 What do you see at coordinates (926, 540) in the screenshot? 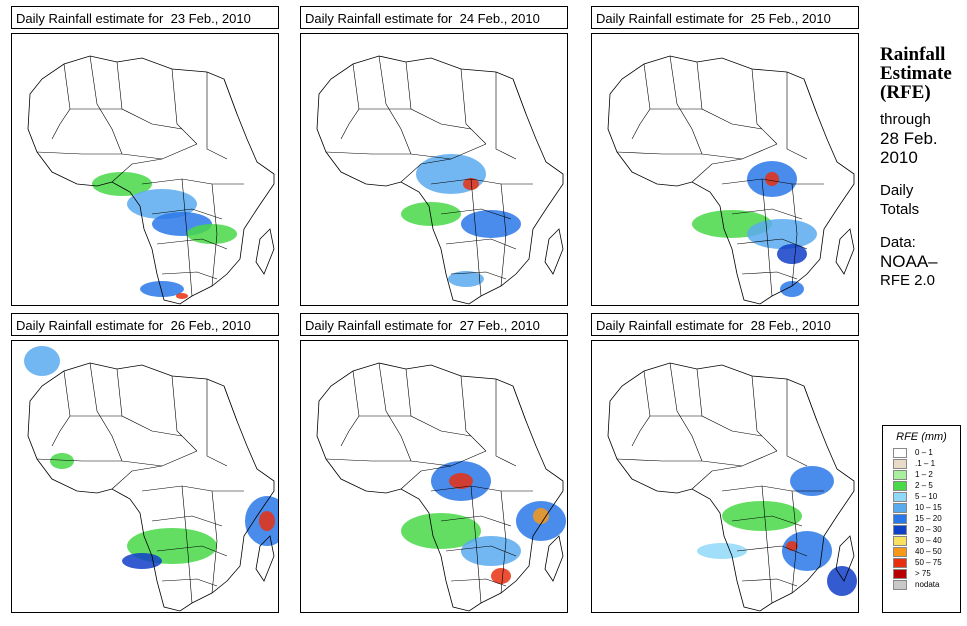
I see `legend-item: 30 – 40` at bounding box center [926, 540].